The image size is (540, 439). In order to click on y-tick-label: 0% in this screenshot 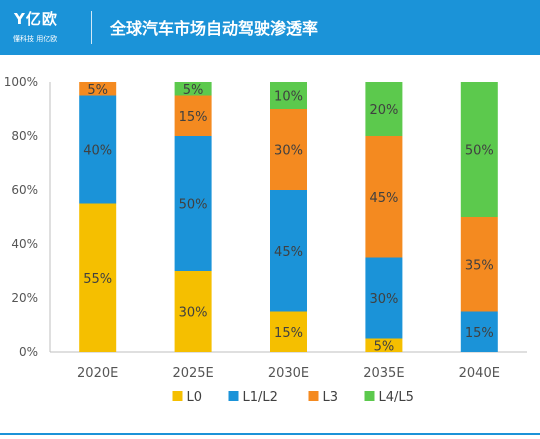, I will do `click(28, 352)`.